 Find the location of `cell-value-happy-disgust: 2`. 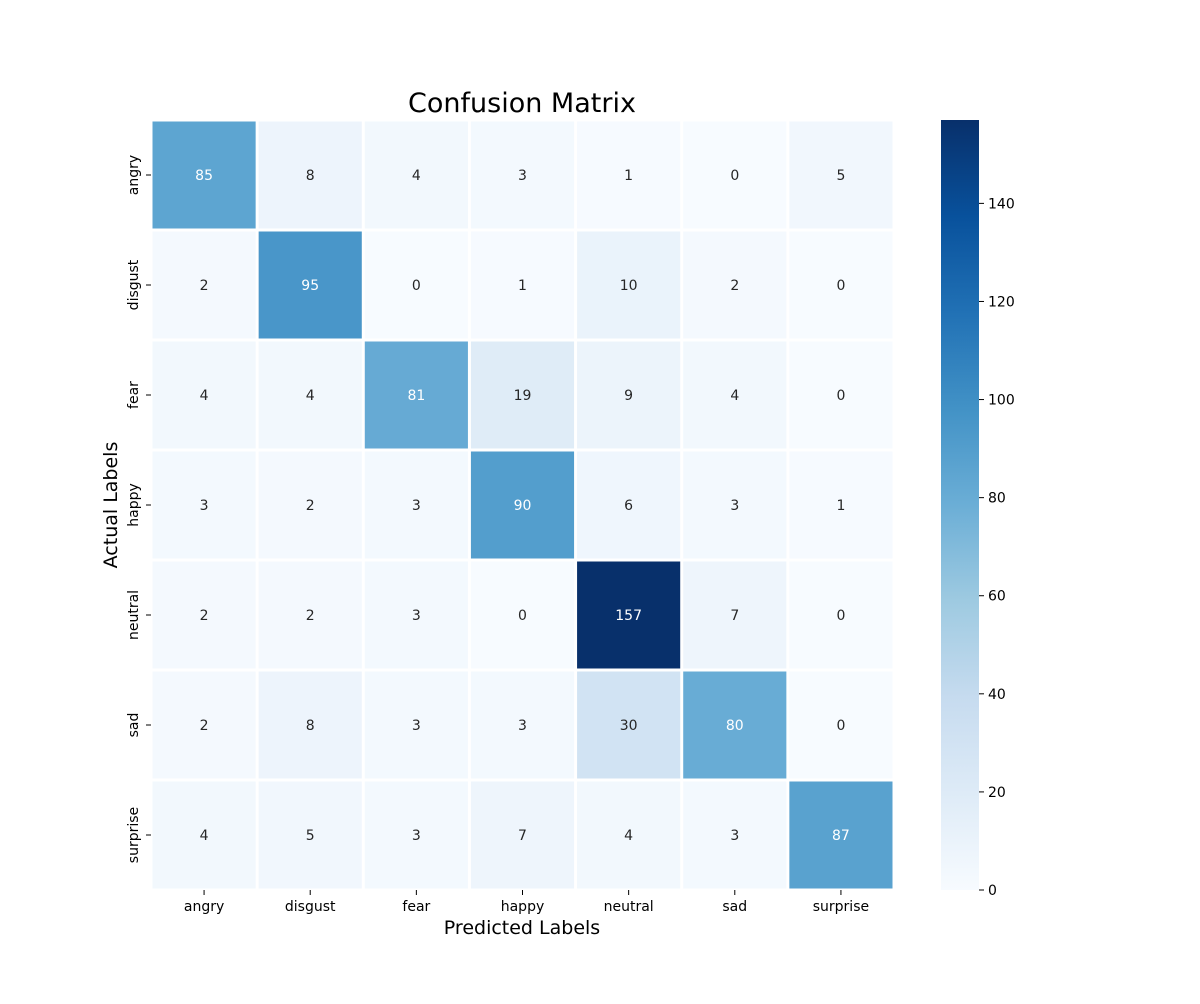

cell-value-happy-disgust: 2 is located at coordinates (310, 506).